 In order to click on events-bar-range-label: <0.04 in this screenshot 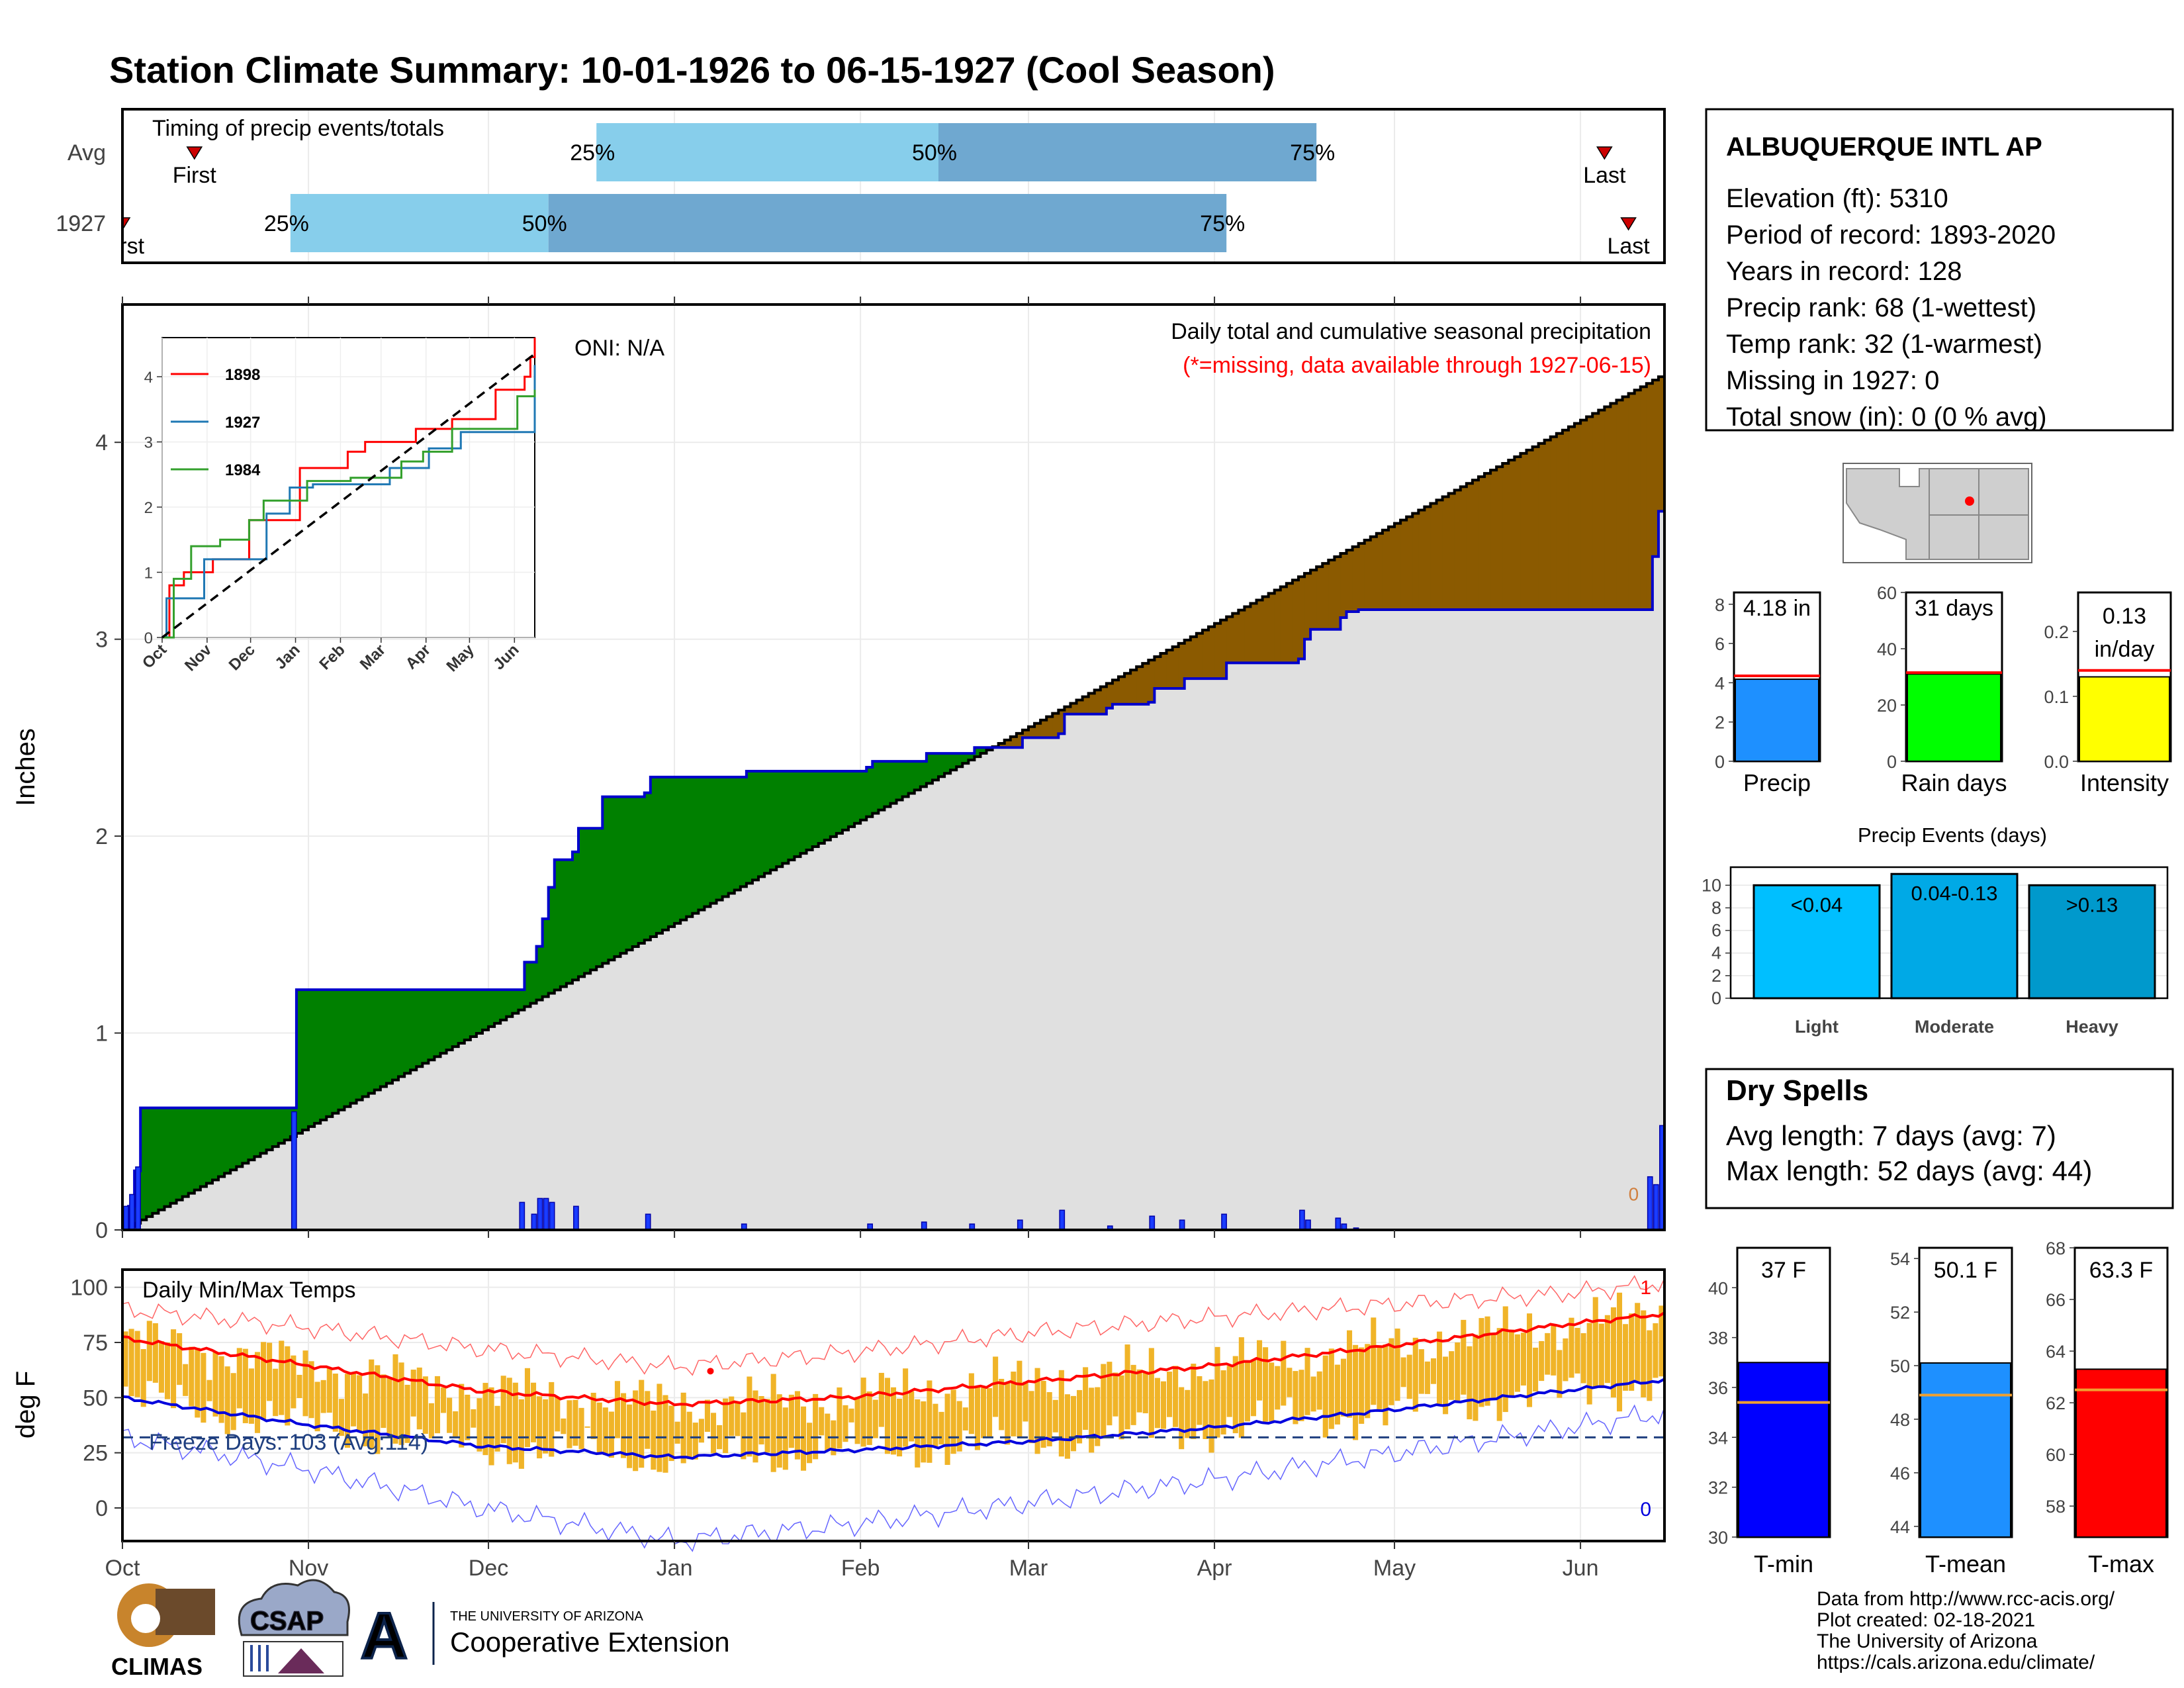, I will do `click(1817, 904)`.